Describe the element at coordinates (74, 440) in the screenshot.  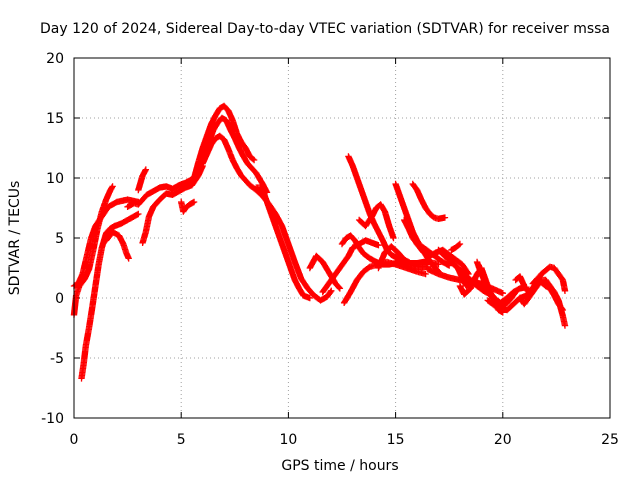
I see `x-tick-label: 0` at that location.